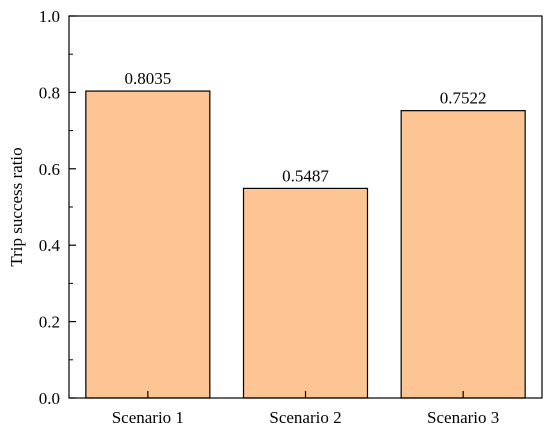  What do you see at coordinates (49, 169) in the screenshot?
I see `y-tick-label: 0.6` at bounding box center [49, 169].